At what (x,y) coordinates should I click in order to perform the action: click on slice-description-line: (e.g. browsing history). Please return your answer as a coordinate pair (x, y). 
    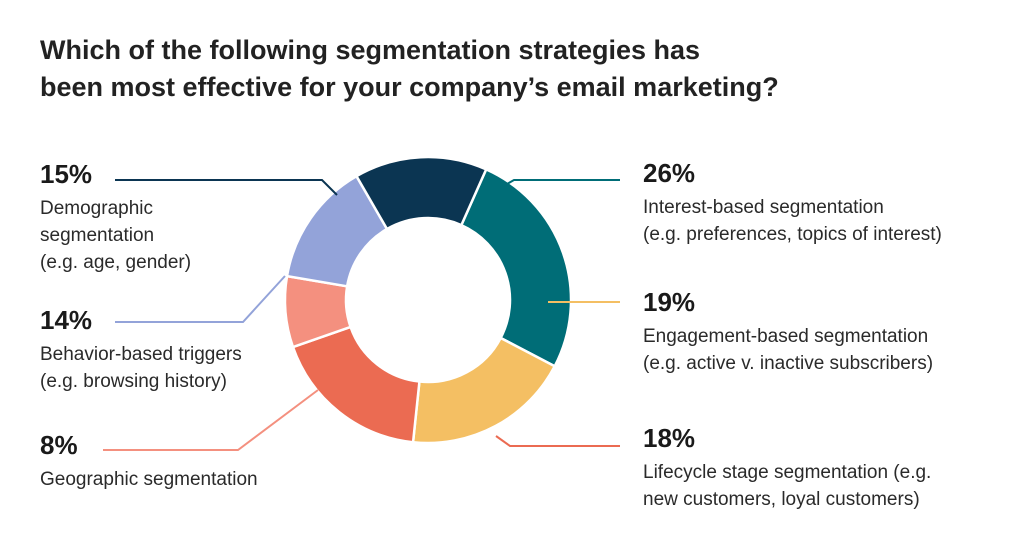
    Looking at the image, I should click on (133, 381).